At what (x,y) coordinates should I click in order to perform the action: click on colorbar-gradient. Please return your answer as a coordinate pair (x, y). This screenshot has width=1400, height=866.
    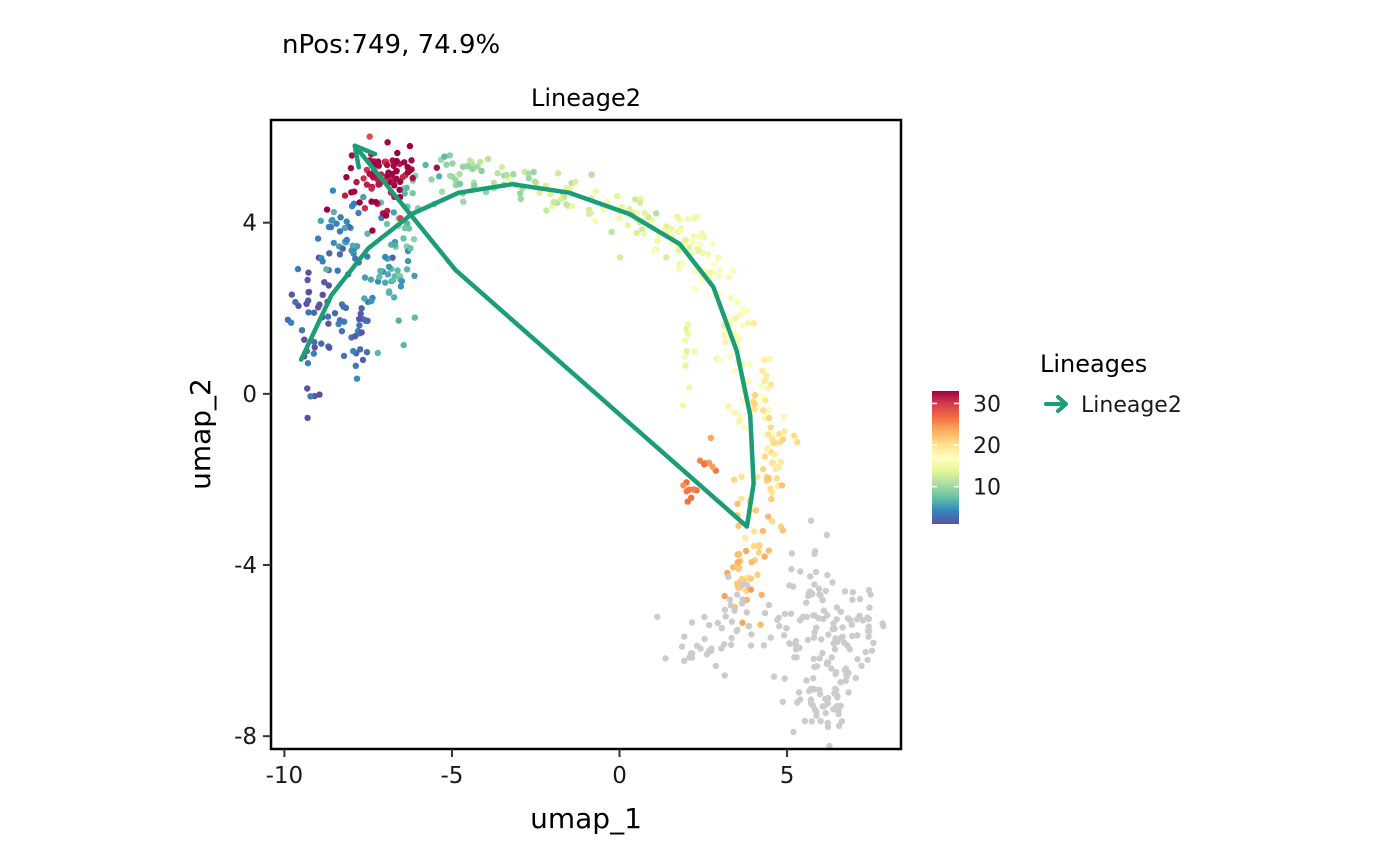
    Looking at the image, I should click on (945, 457).